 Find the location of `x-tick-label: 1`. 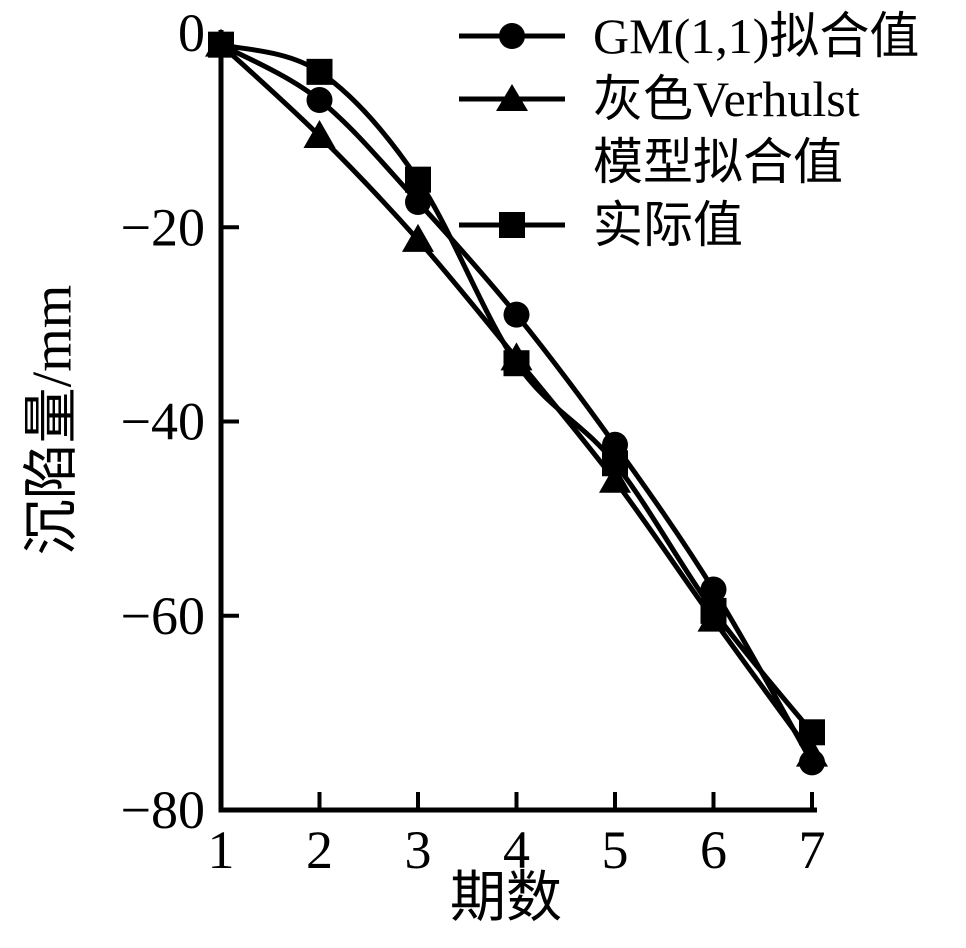

x-tick-label: 1 is located at coordinates (221, 850).